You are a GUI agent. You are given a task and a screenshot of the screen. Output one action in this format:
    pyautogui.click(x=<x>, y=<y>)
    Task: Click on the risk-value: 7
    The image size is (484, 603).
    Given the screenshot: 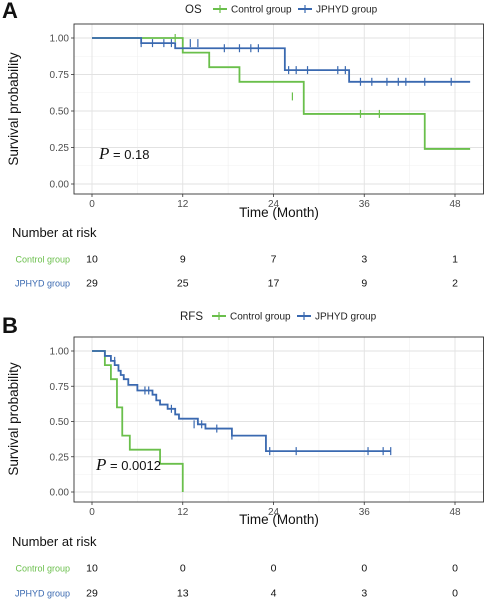 What is the action you would take?
    pyautogui.click(x=274, y=260)
    